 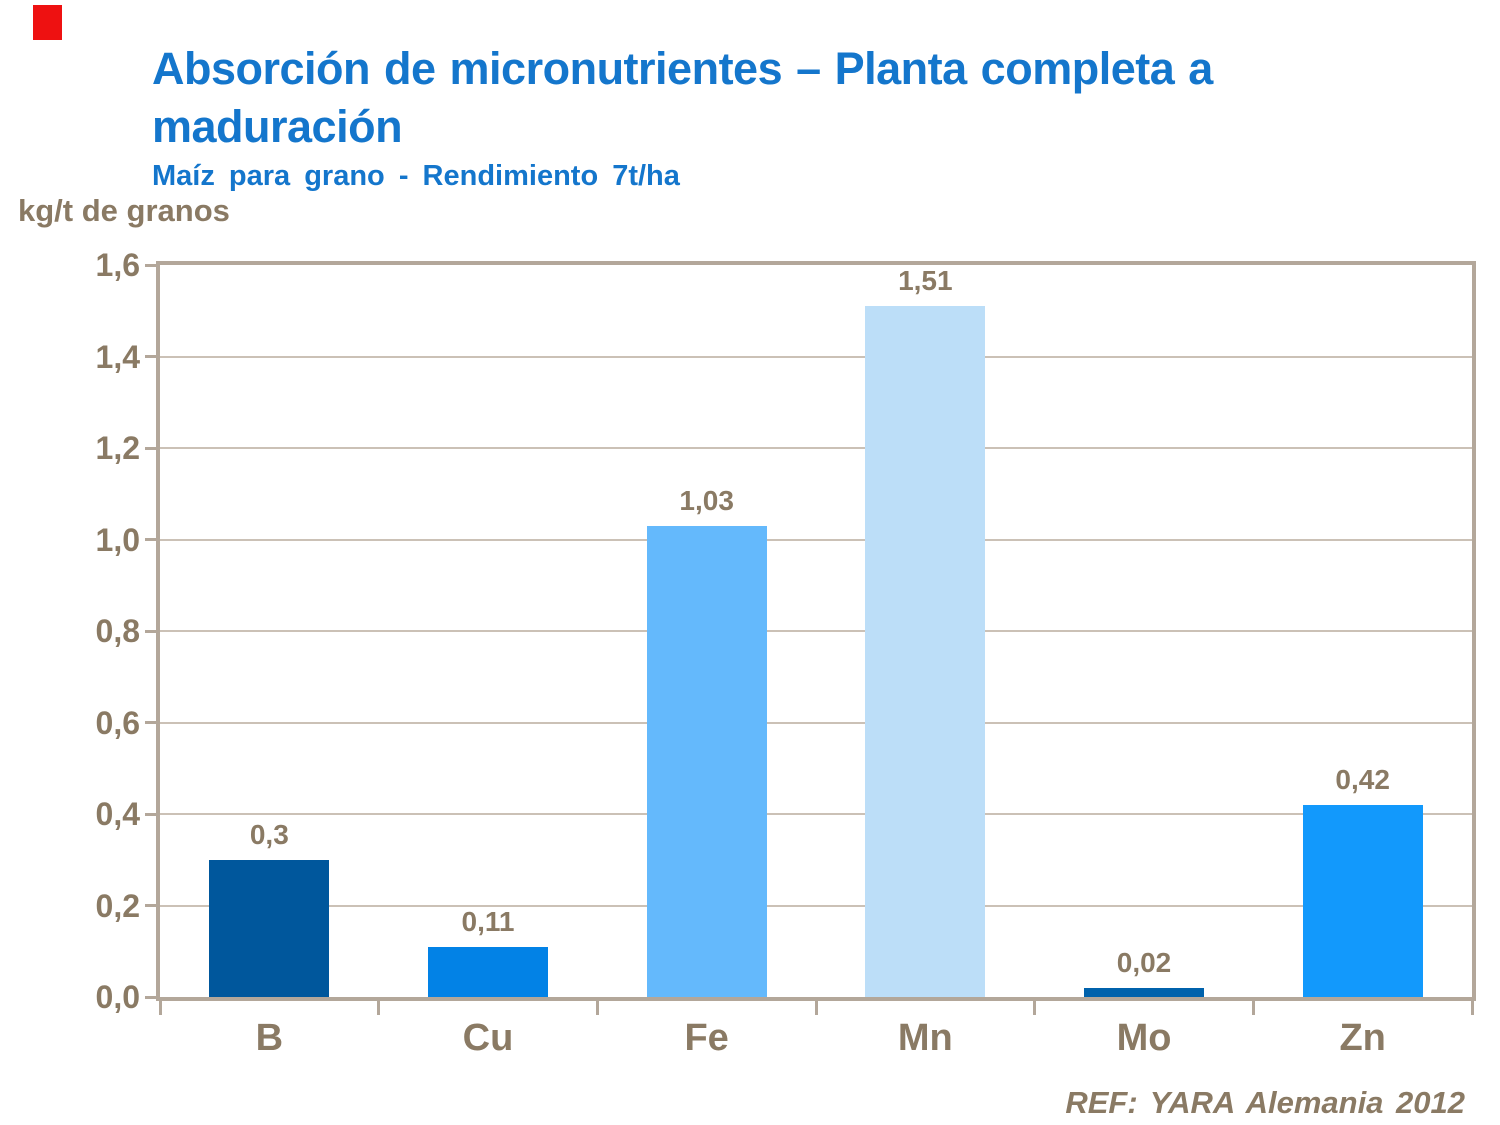 What do you see at coordinates (1362, 900) in the screenshot?
I see `bar-zn` at bounding box center [1362, 900].